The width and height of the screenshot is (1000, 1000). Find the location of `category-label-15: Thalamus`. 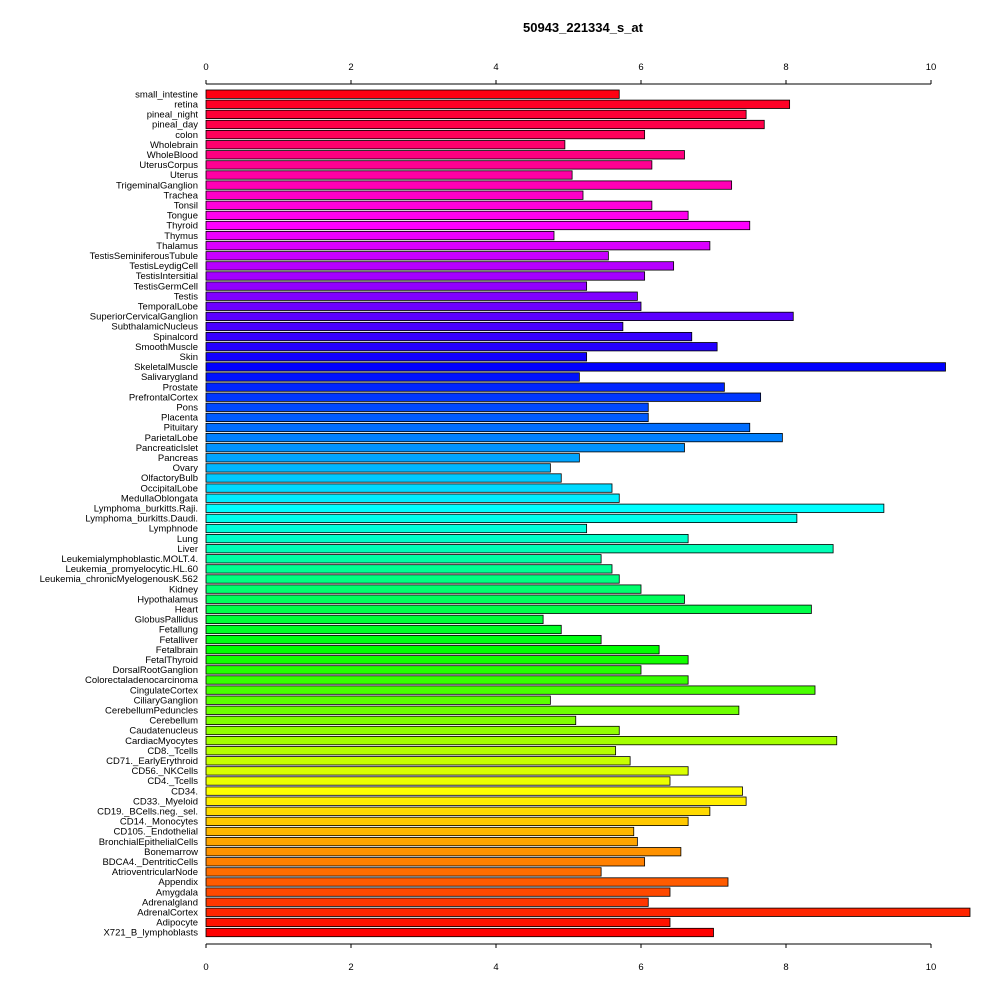

category-label-15: Thalamus is located at coordinates (177, 246).